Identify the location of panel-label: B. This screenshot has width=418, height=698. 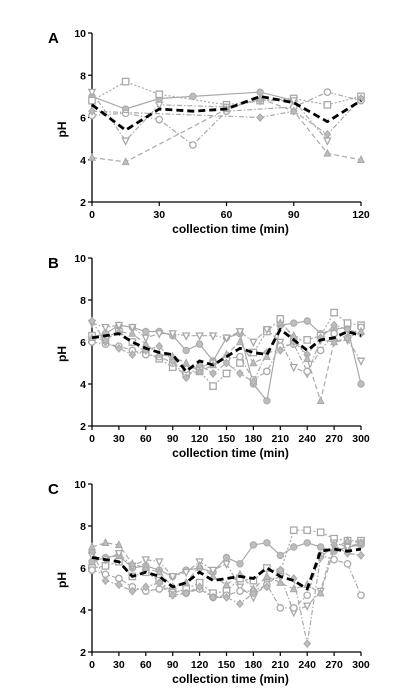
(53, 263).